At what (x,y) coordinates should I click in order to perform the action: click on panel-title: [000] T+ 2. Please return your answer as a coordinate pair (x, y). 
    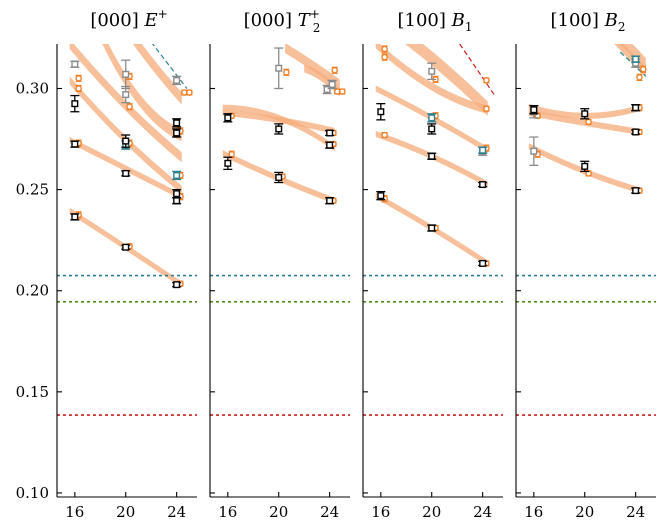
    Looking at the image, I should click on (282, 21).